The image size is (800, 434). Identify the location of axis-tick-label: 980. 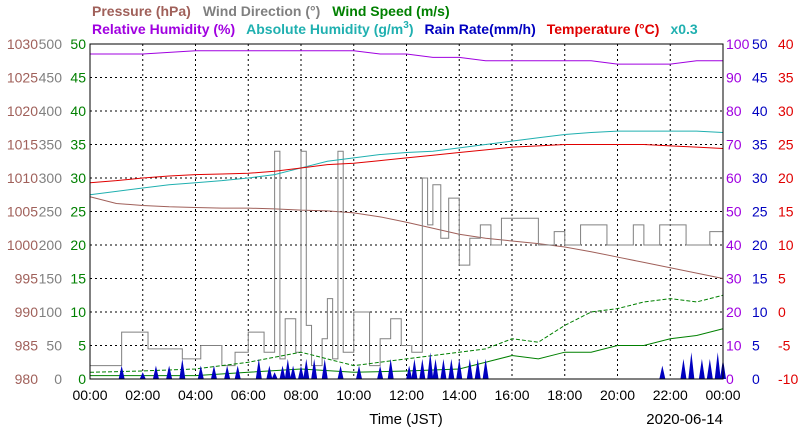
(27, 379).